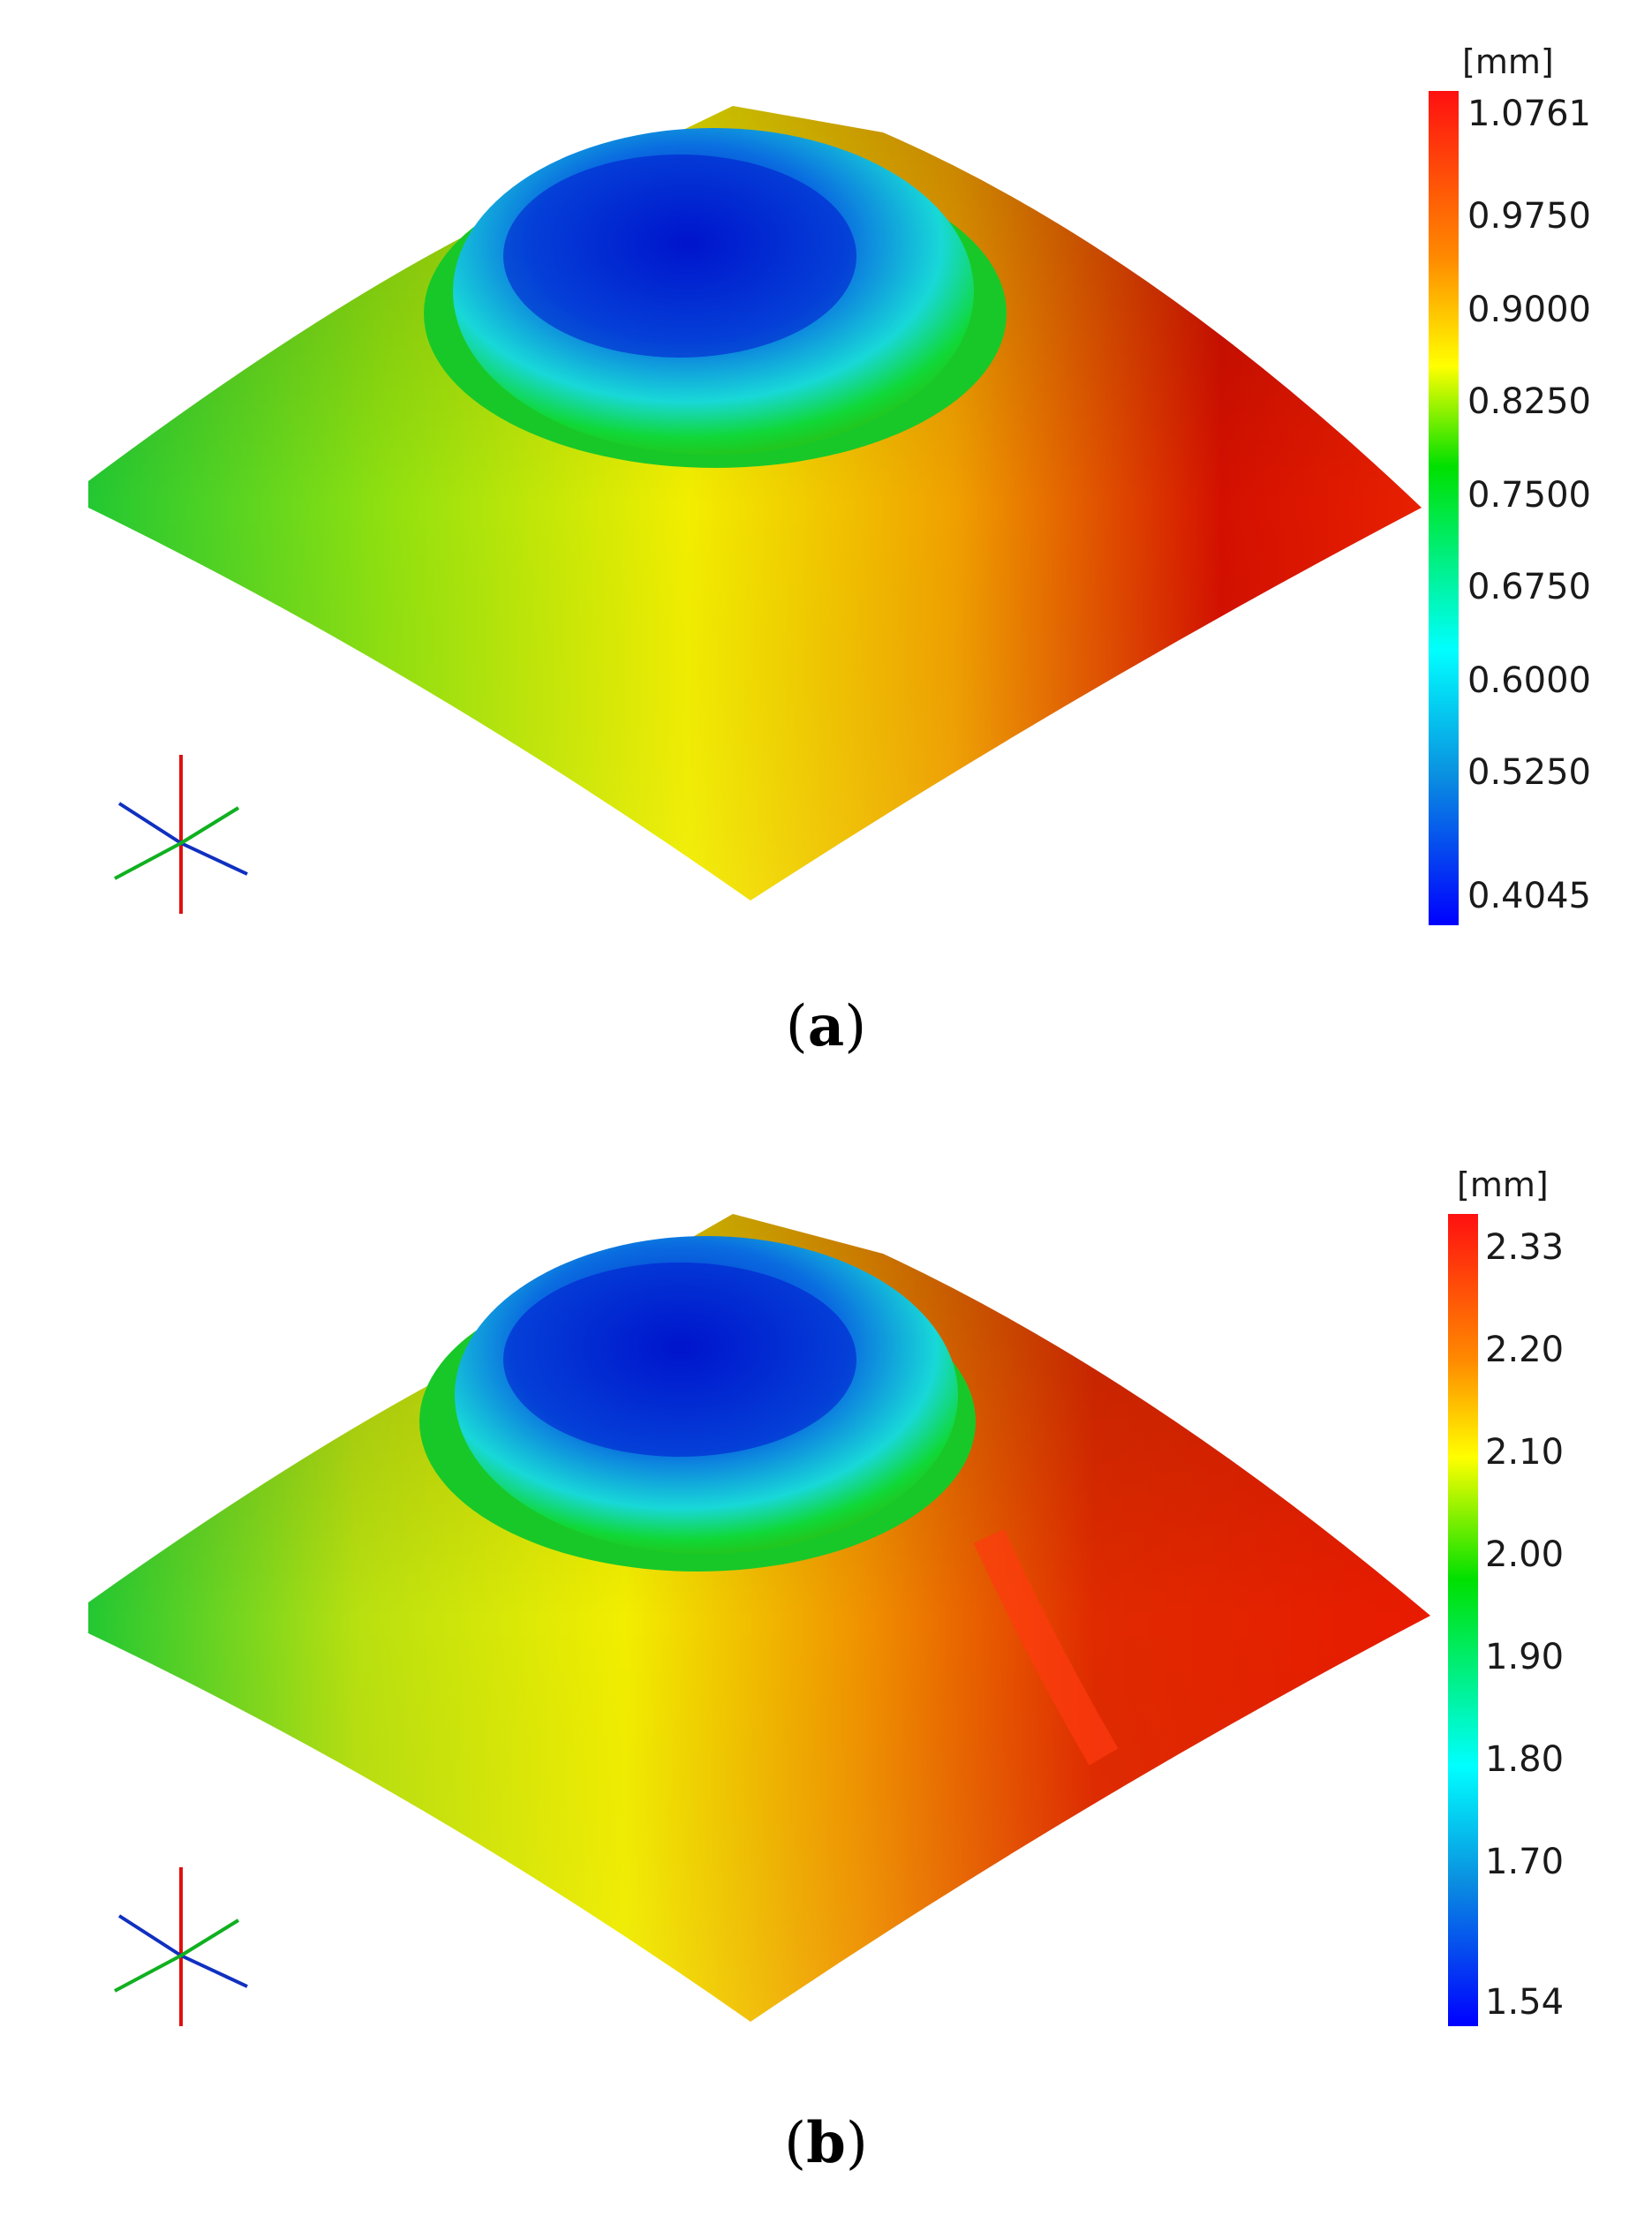 The height and width of the screenshot is (2216, 1652). What do you see at coordinates (1444, 508) in the screenshot?
I see `colorbar-a` at bounding box center [1444, 508].